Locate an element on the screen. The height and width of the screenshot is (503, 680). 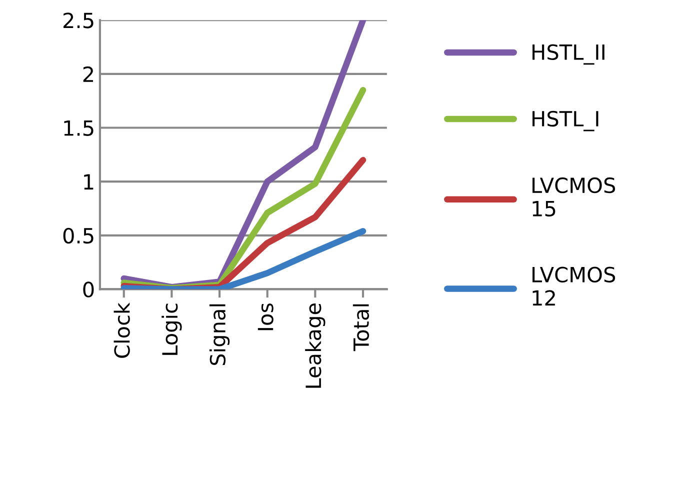
y-tick-label: 1 is located at coordinates (89, 182).